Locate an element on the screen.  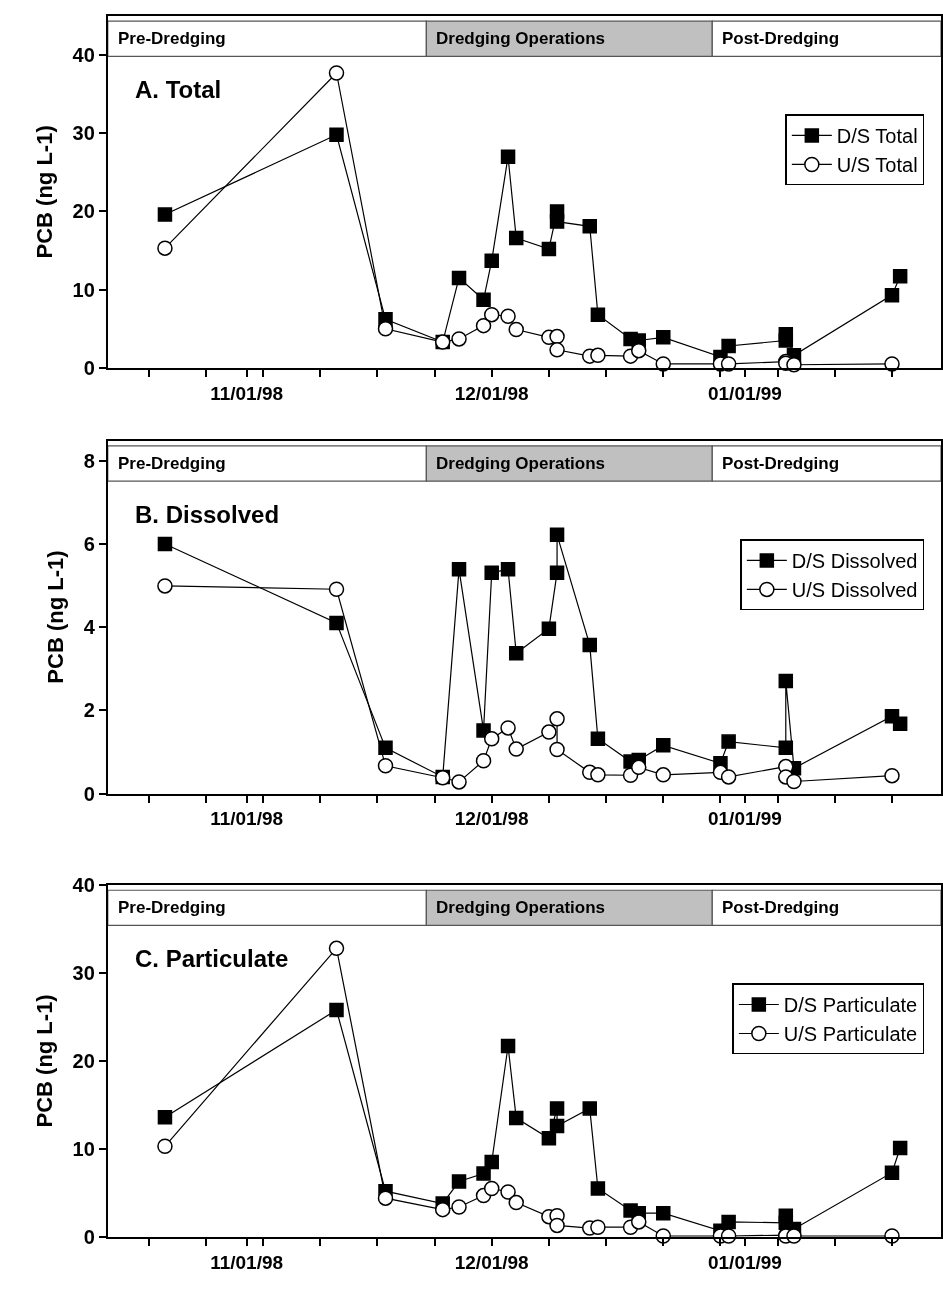
legend-label: D/S Total is located at coordinates (877, 136).